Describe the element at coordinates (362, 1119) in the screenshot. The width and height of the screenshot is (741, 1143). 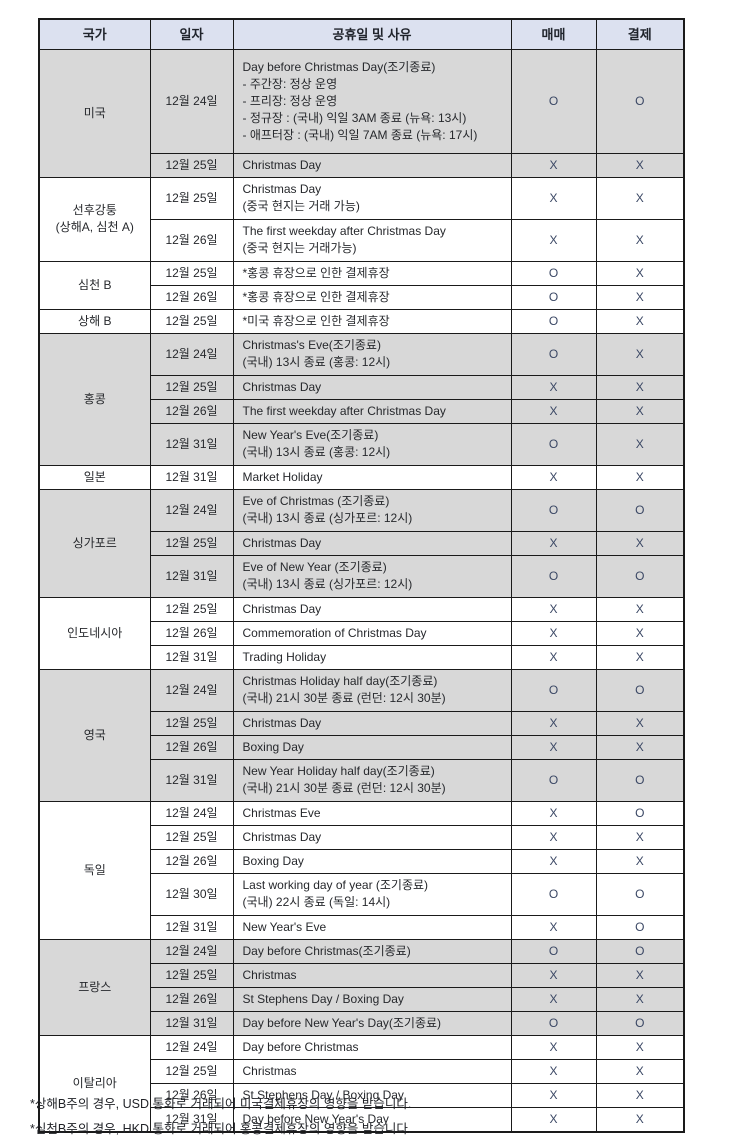
I see `table-row: 12월 31일 Day before New Year's Day X X` at that location.